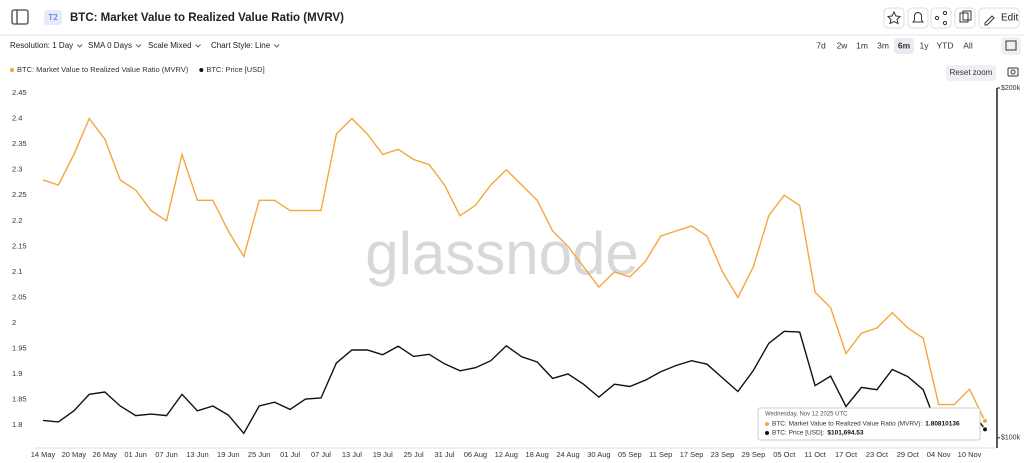 The height and width of the screenshot is (463, 1024). What do you see at coordinates (20, 17) in the screenshot?
I see `sidebar-toggle` at bounding box center [20, 17].